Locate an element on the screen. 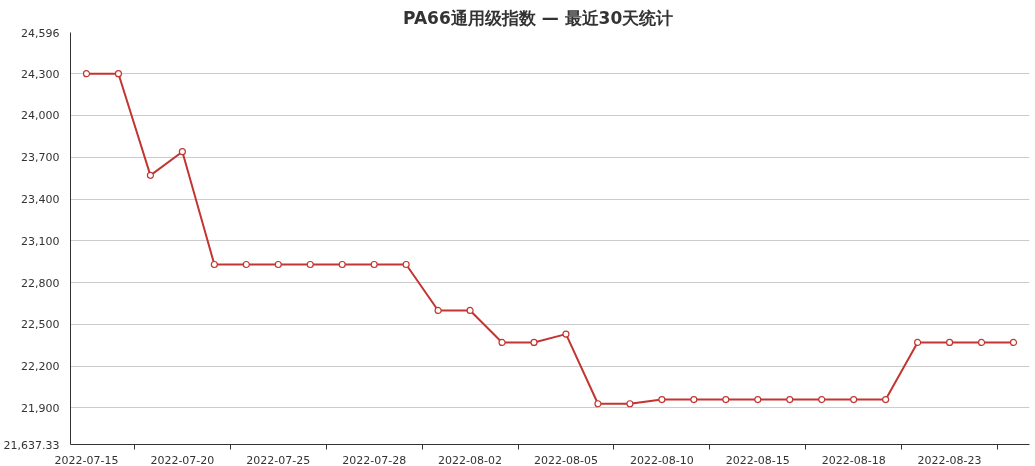  x-tick-label: 2022-08-18 is located at coordinates (853, 459).